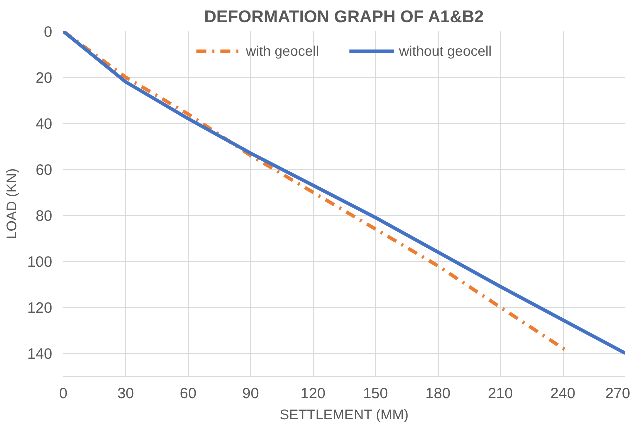 Image resolution: width=639 pixels, height=434 pixels. What do you see at coordinates (501, 394) in the screenshot?
I see `x-tick-label: 210` at bounding box center [501, 394].